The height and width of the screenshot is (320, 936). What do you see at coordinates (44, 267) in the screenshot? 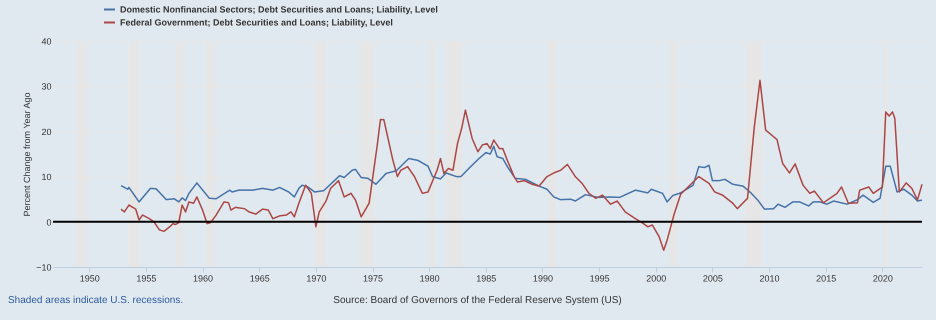
I see `y-tick-label: −10` at bounding box center [44, 267].